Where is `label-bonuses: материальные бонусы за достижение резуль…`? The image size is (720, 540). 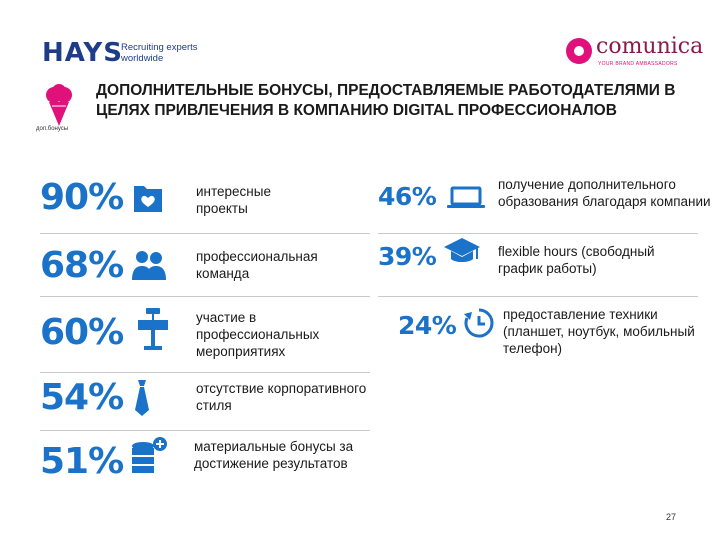
label-bonuses: материальные бонусы за достижение резуль… is located at coordinates (274, 455).